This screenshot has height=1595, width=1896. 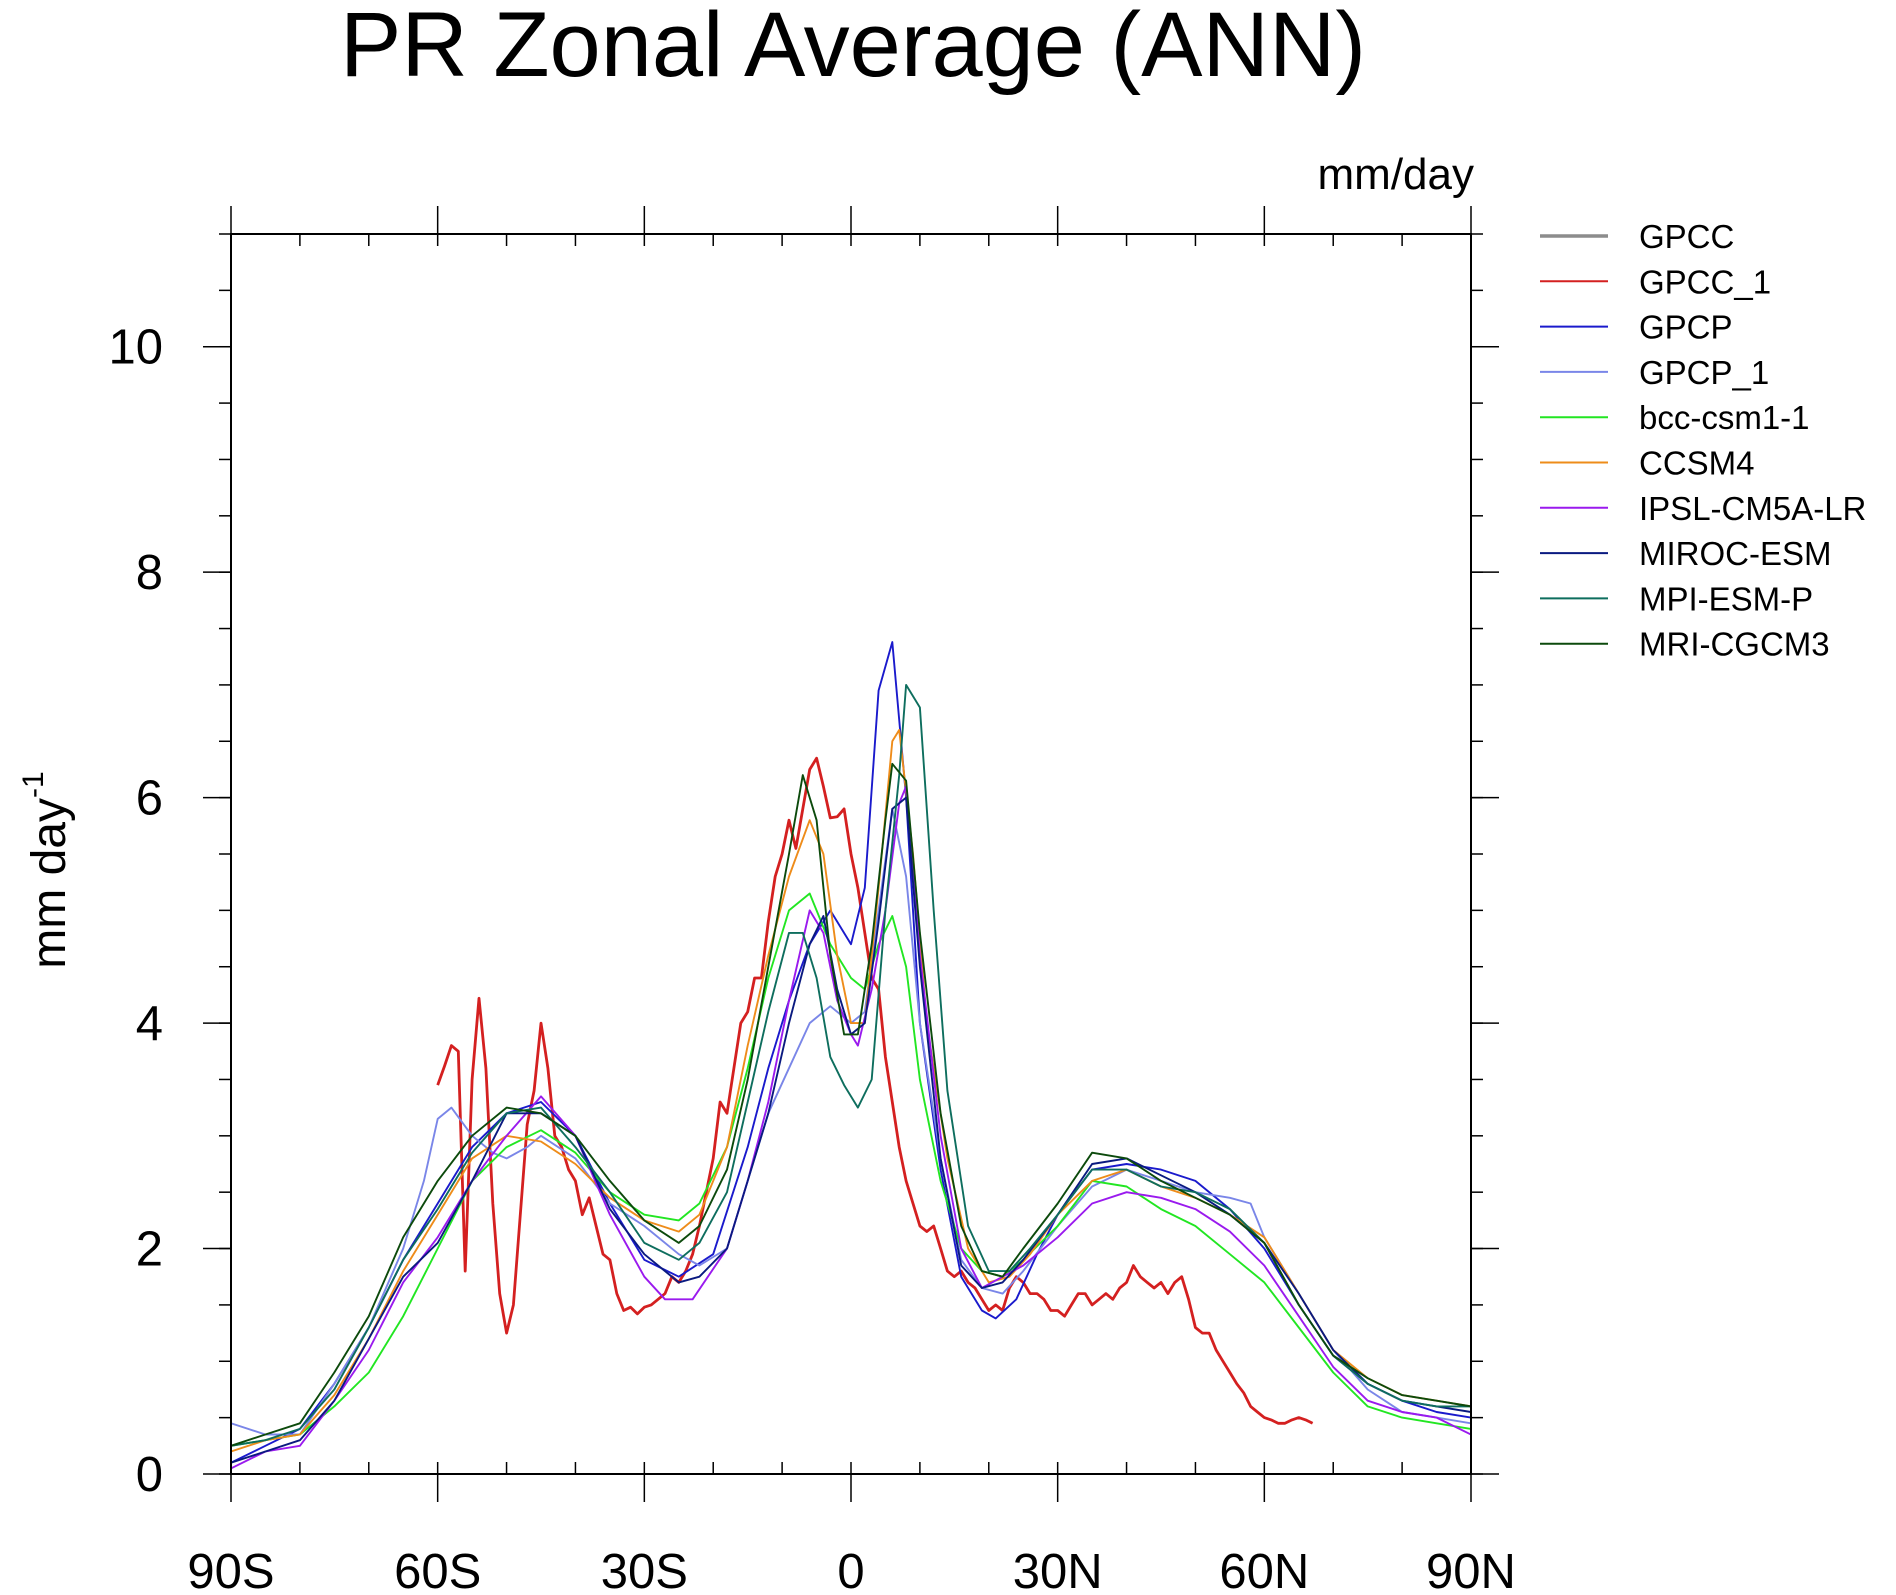 What do you see at coordinates (1471, 1570) in the screenshot?
I see `x-tick-label: 90N` at bounding box center [1471, 1570].